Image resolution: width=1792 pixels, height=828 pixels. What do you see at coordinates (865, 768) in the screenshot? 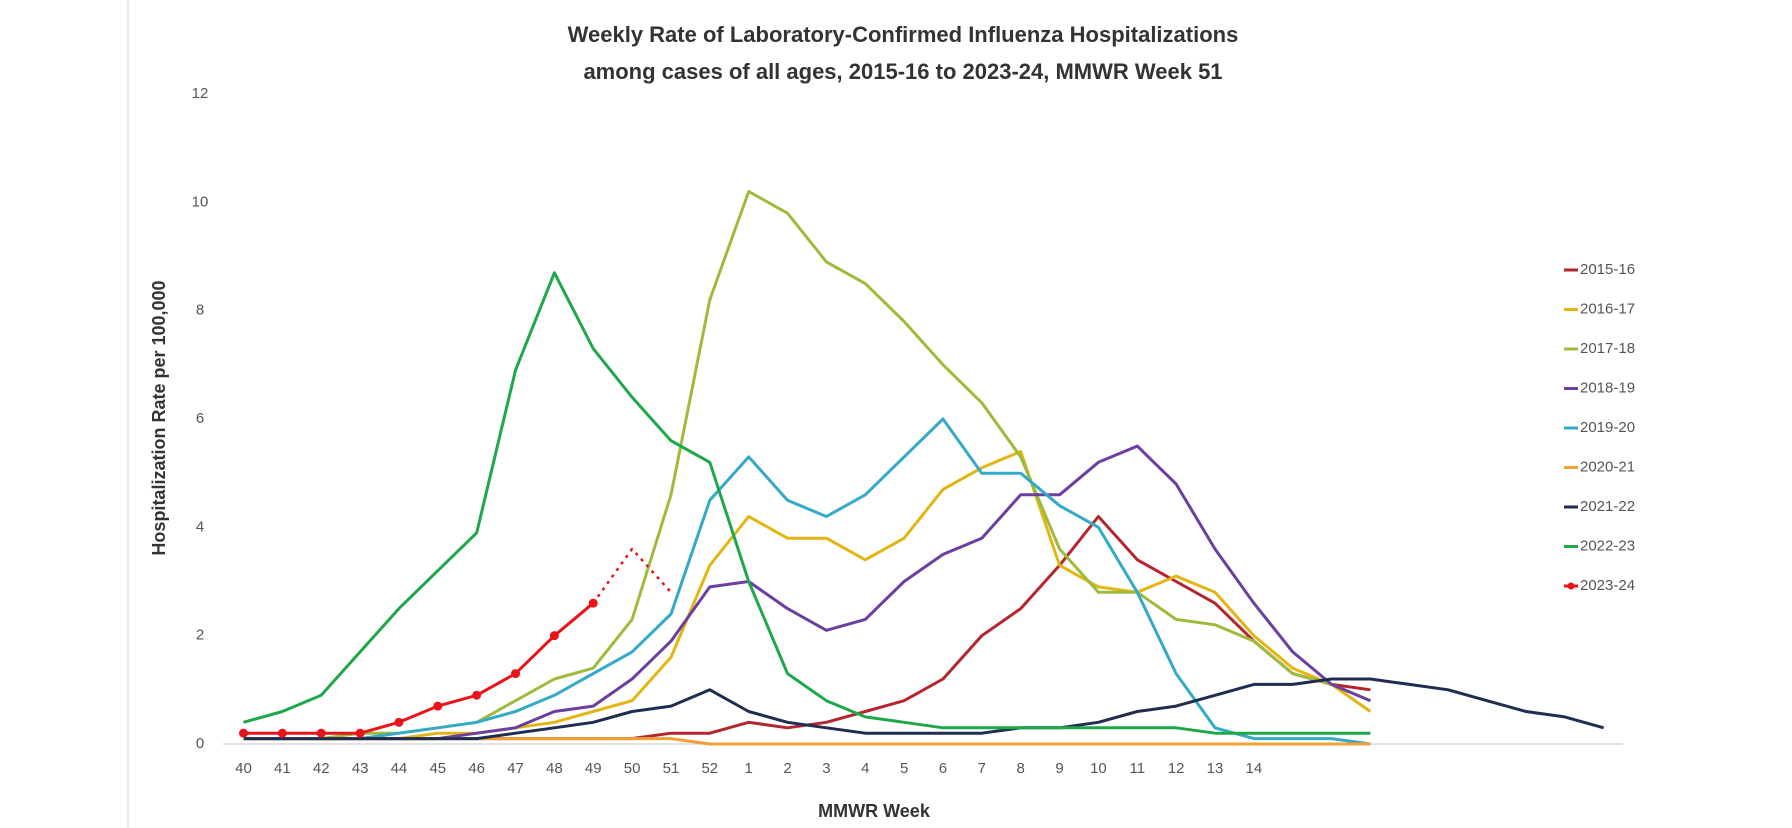
I see `x-tick-label: 4` at bounding box center [865, 768].